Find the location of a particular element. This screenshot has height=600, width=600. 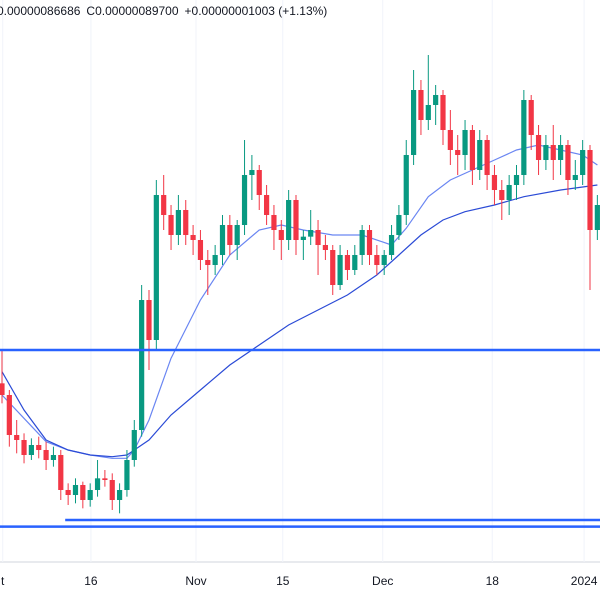

x-tick-label: Nov is located at coordinates (195, 581).